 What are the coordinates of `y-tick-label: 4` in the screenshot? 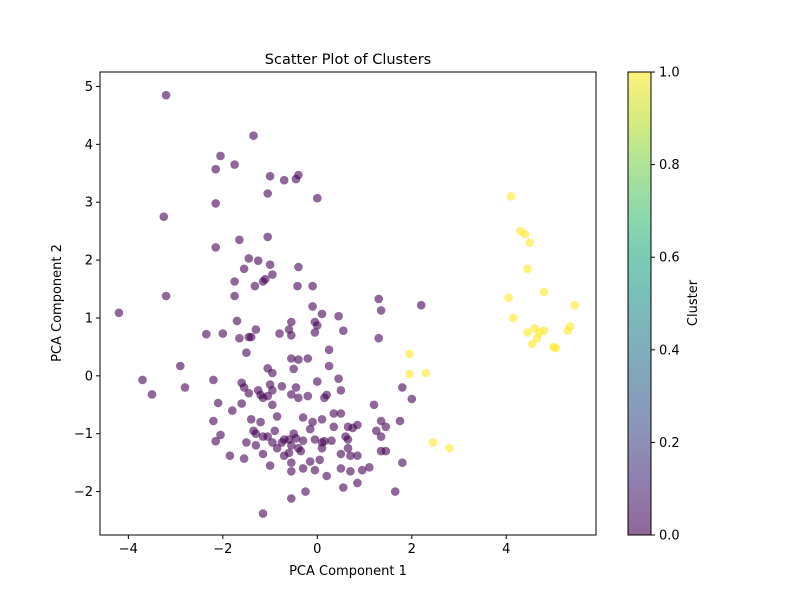 It's located at (89, 145).